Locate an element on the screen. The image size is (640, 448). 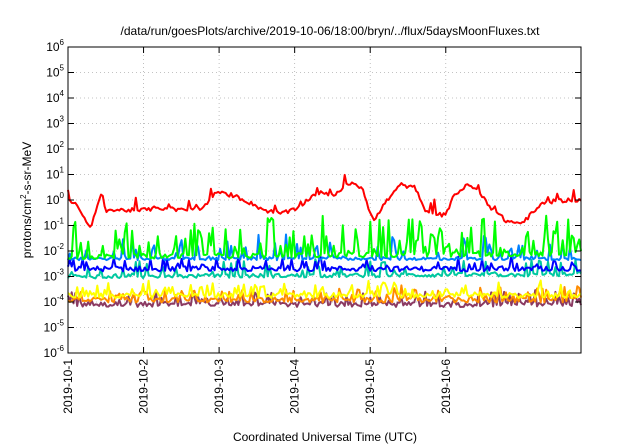
y-tick-label: 10⁶ is located at coordinates (55, 46).